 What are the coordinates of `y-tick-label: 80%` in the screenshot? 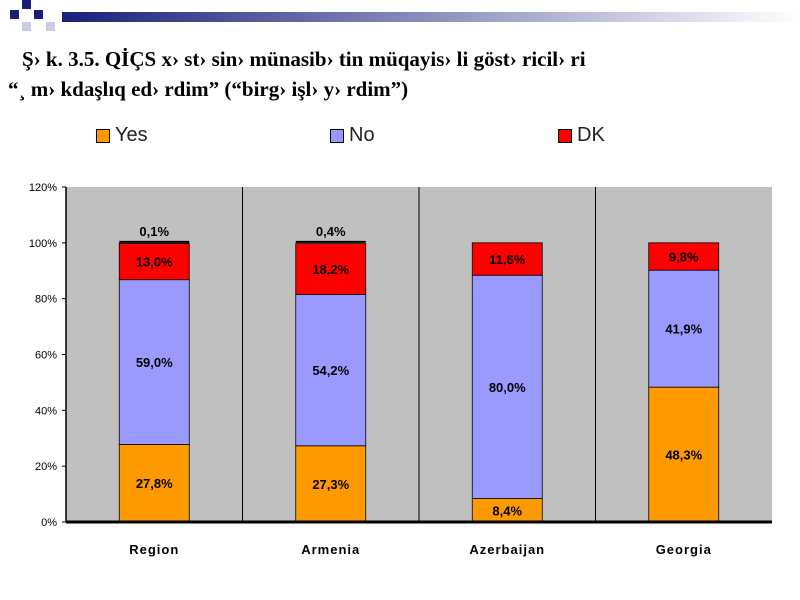 It's located at (46, 300).